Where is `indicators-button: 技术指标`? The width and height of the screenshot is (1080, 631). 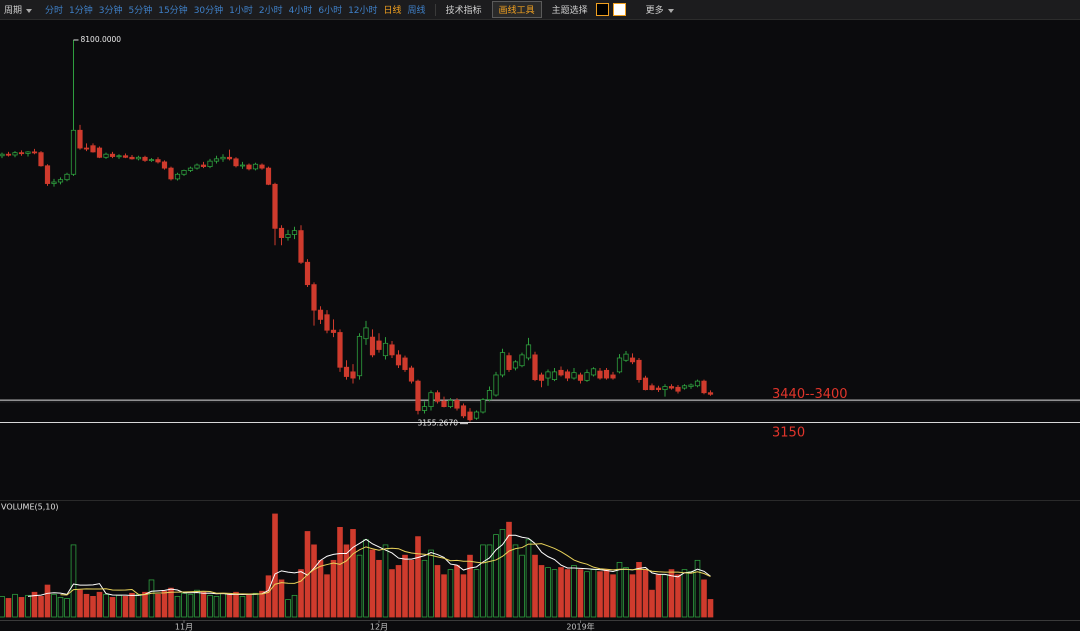
indicators-button: 技术指标 is located at coordinates (463, 11).